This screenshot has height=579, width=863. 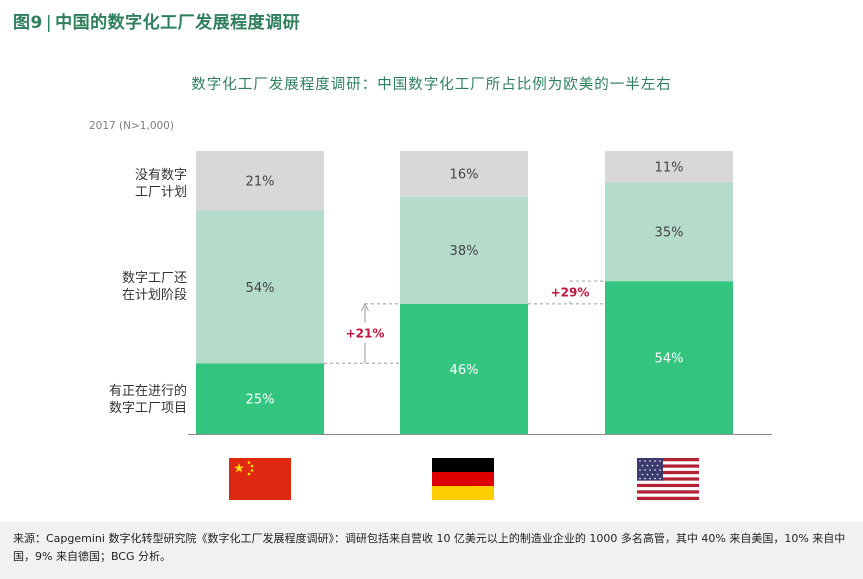 I want to click on bar-usa-no-plan, so click(x=669, y=167).